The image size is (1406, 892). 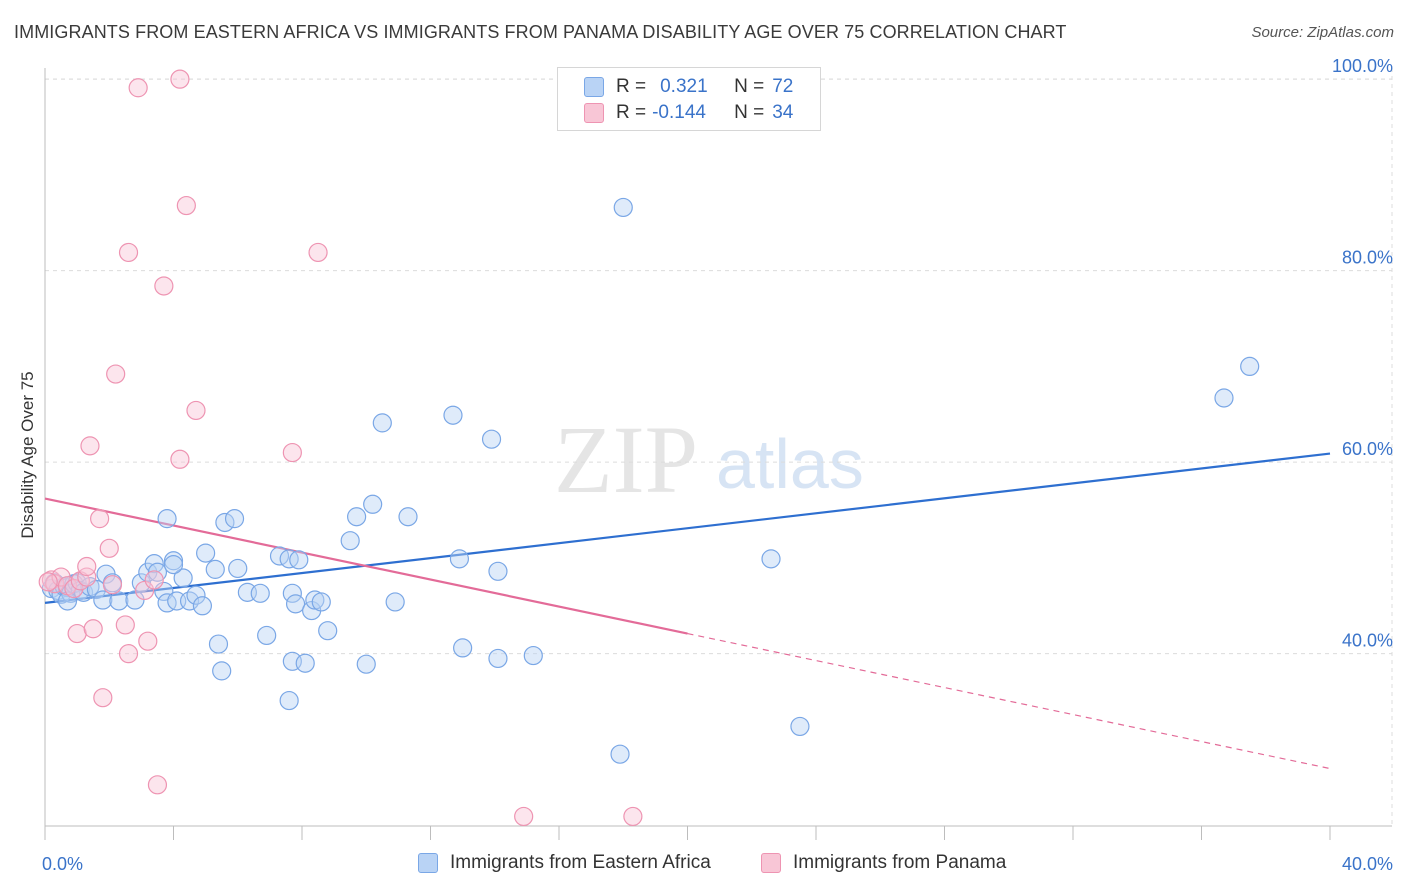 What do you see at coordinates (366, 566) in the screenshot?
I see `trend-line-panama` at bounding box center [366, 566].